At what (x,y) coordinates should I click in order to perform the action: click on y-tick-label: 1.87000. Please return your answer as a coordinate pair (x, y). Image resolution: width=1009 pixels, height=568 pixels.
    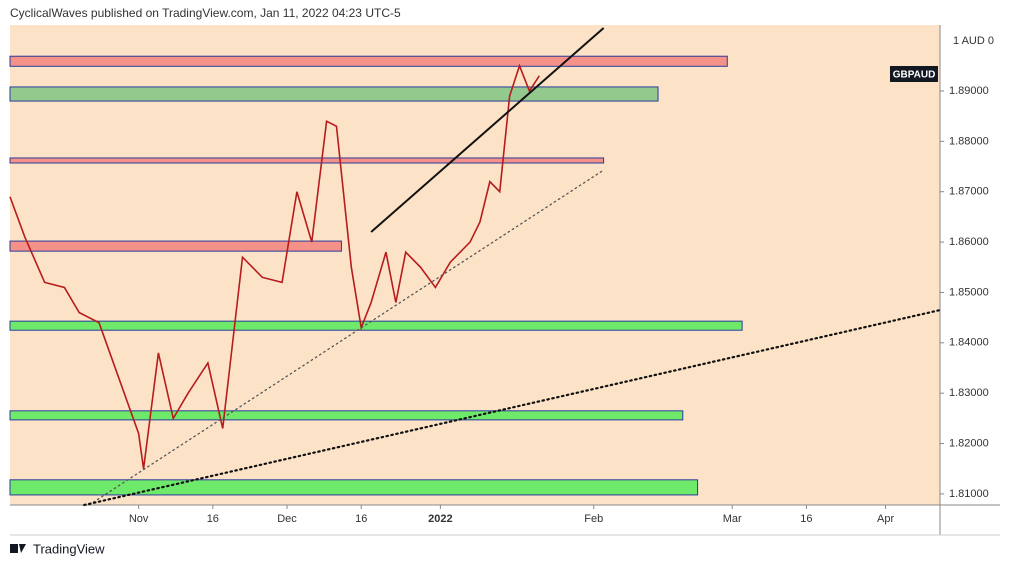
    Looking at the image, I should click on (969, 192).